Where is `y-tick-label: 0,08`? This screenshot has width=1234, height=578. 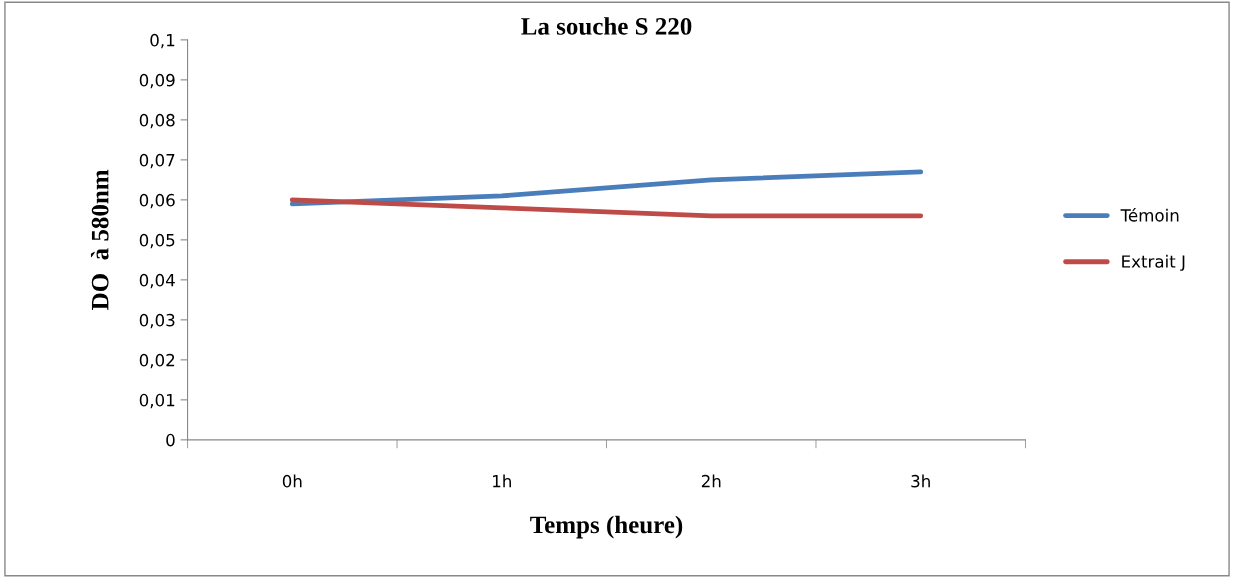
y-tick-label: 0,08 is located at coordinates (157, 121).